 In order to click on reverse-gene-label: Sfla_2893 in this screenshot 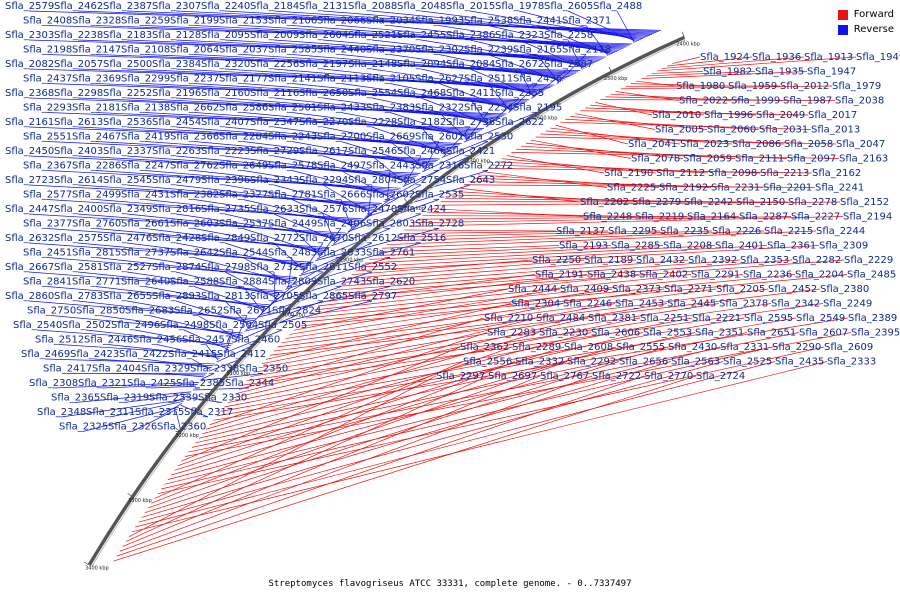, I will do `click(176, 296)`.